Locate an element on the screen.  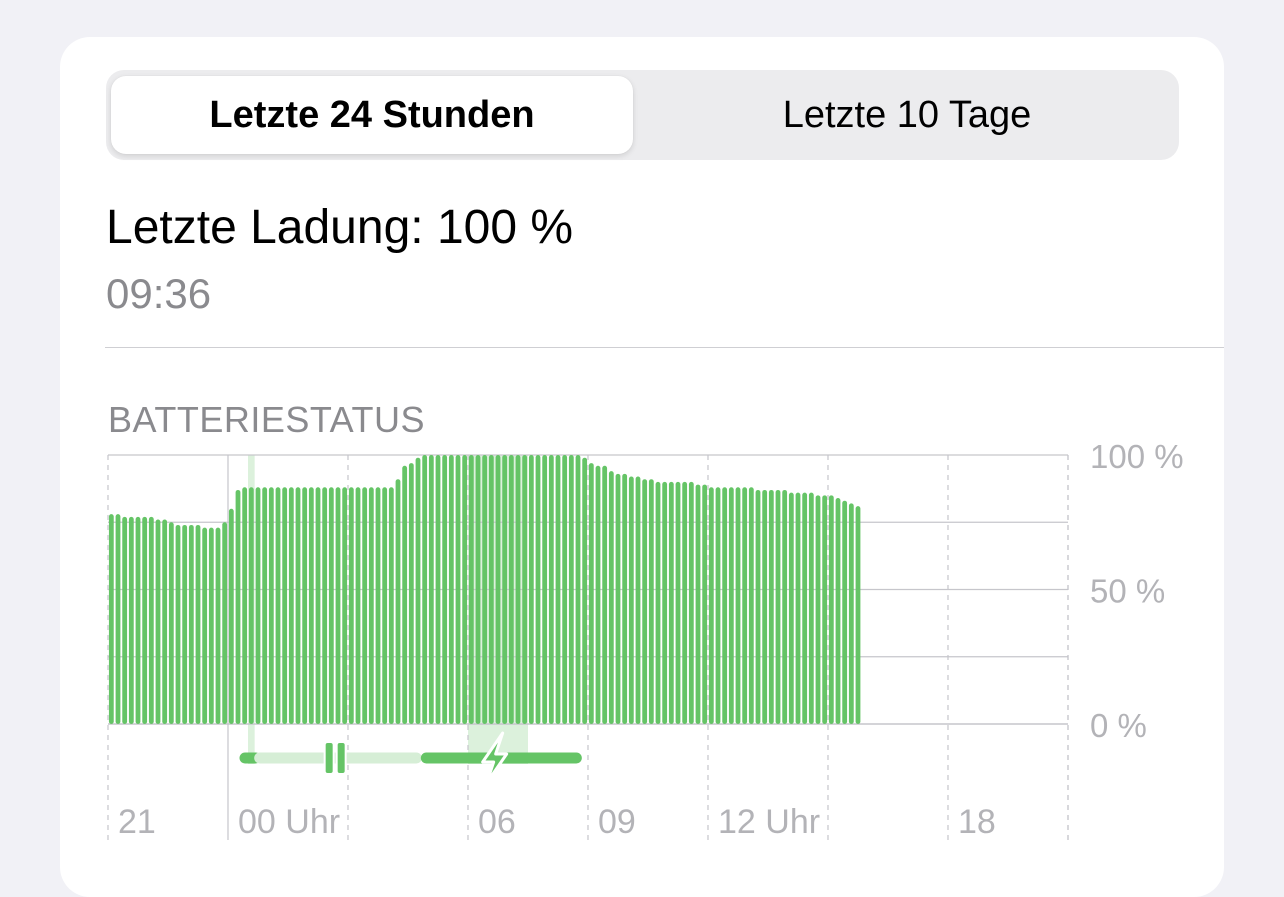
lightning-bolt-icon is located at coordinates (495, 758).